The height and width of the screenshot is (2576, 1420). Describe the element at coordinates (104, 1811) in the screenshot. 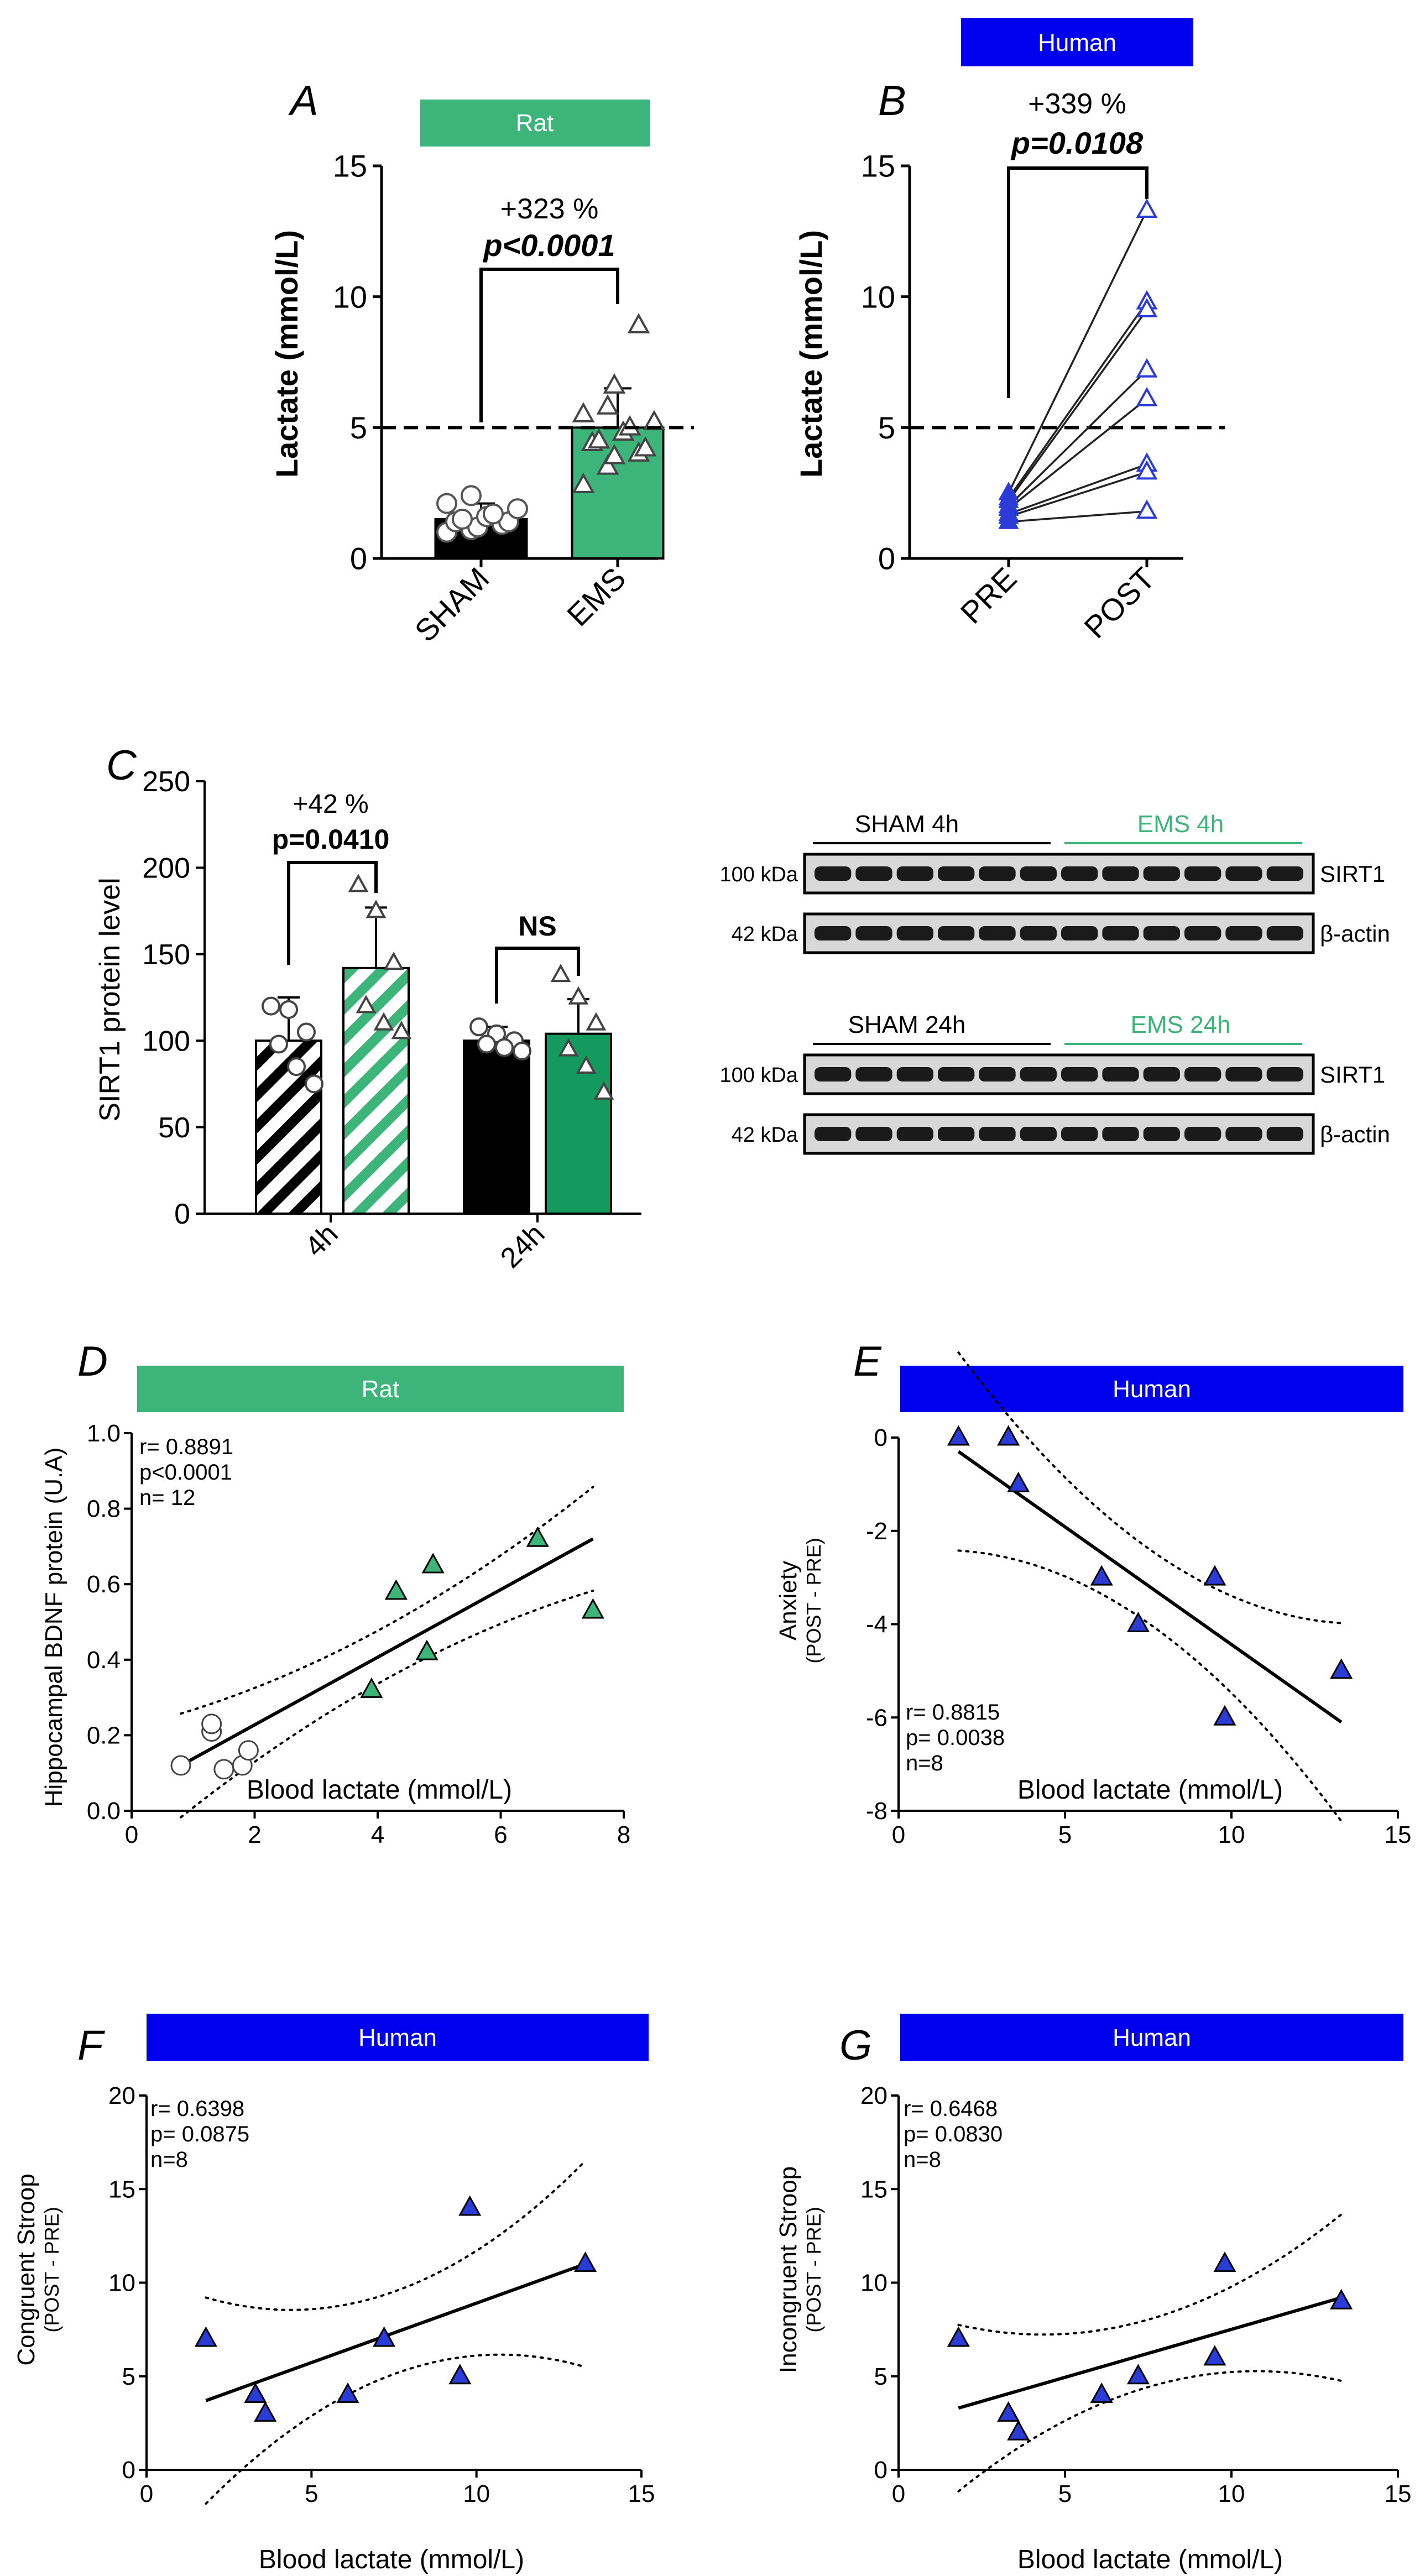

I see `y-tick-label: 0.0` at that location.